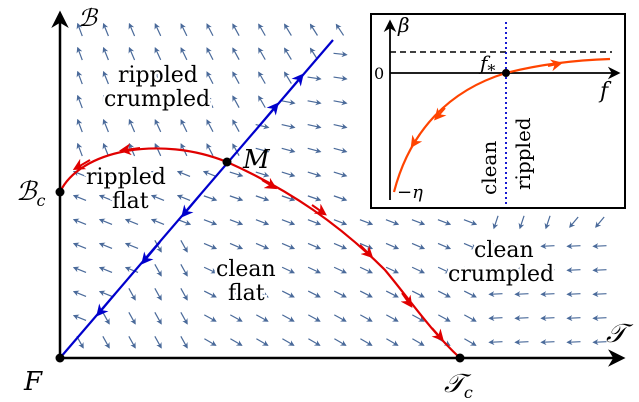 This screenshot has width=639, height=402. Describe the element at coordinates (158, 75) in the screenshot. I see `region-rippled-crumpled-top: rippled` at that location.